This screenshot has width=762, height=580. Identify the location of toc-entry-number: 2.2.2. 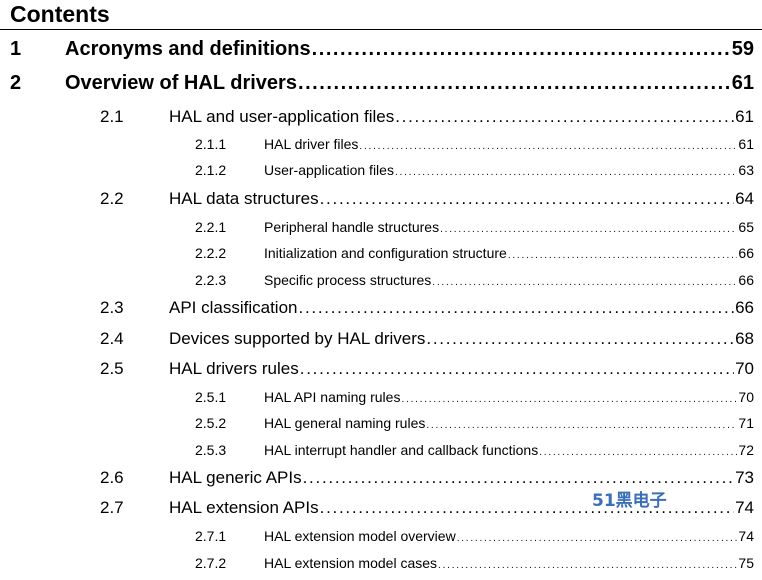
(211, 253).